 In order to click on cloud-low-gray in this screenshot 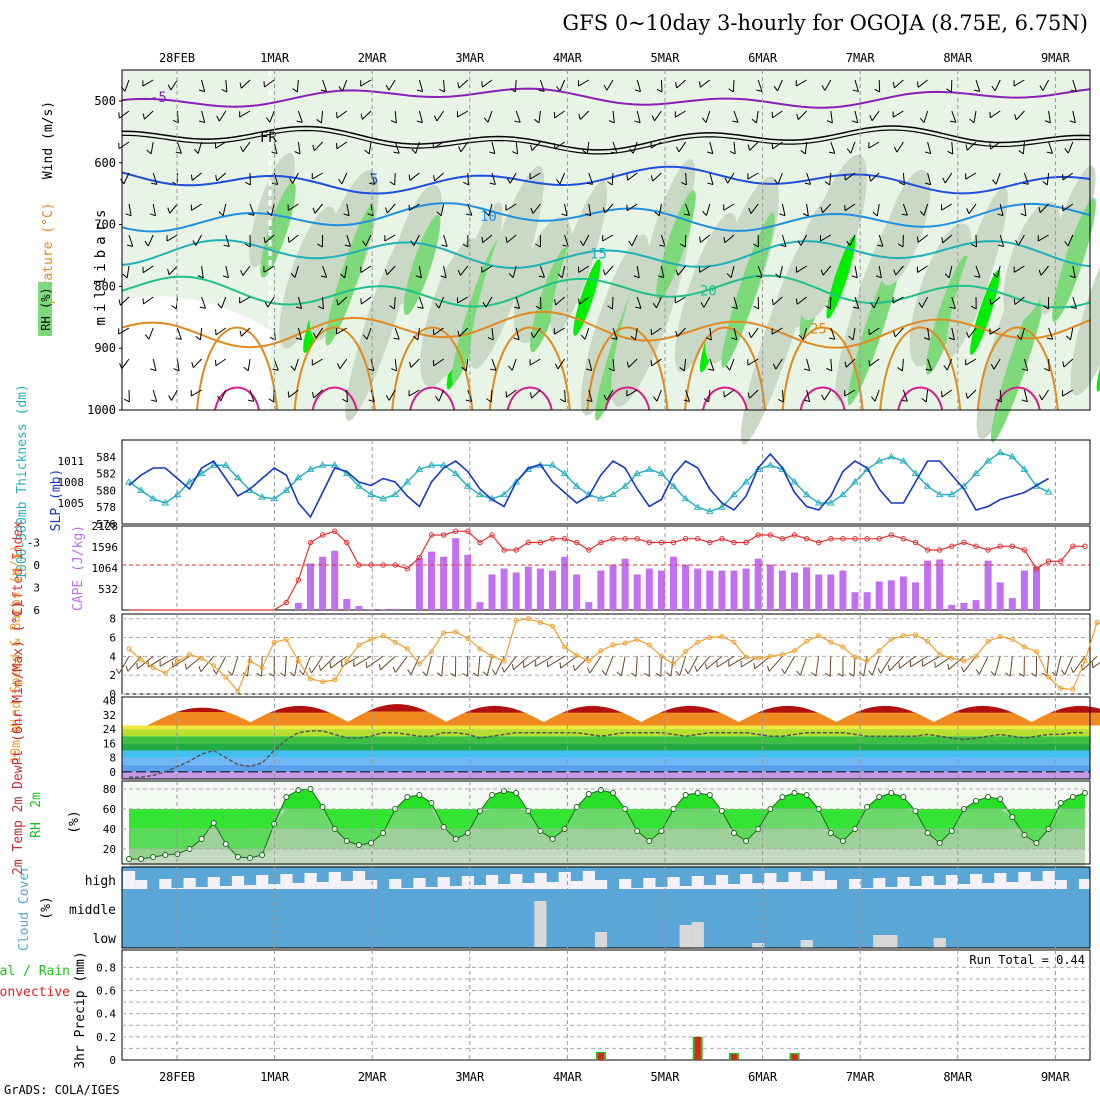, I will do `click(601, 940)`.